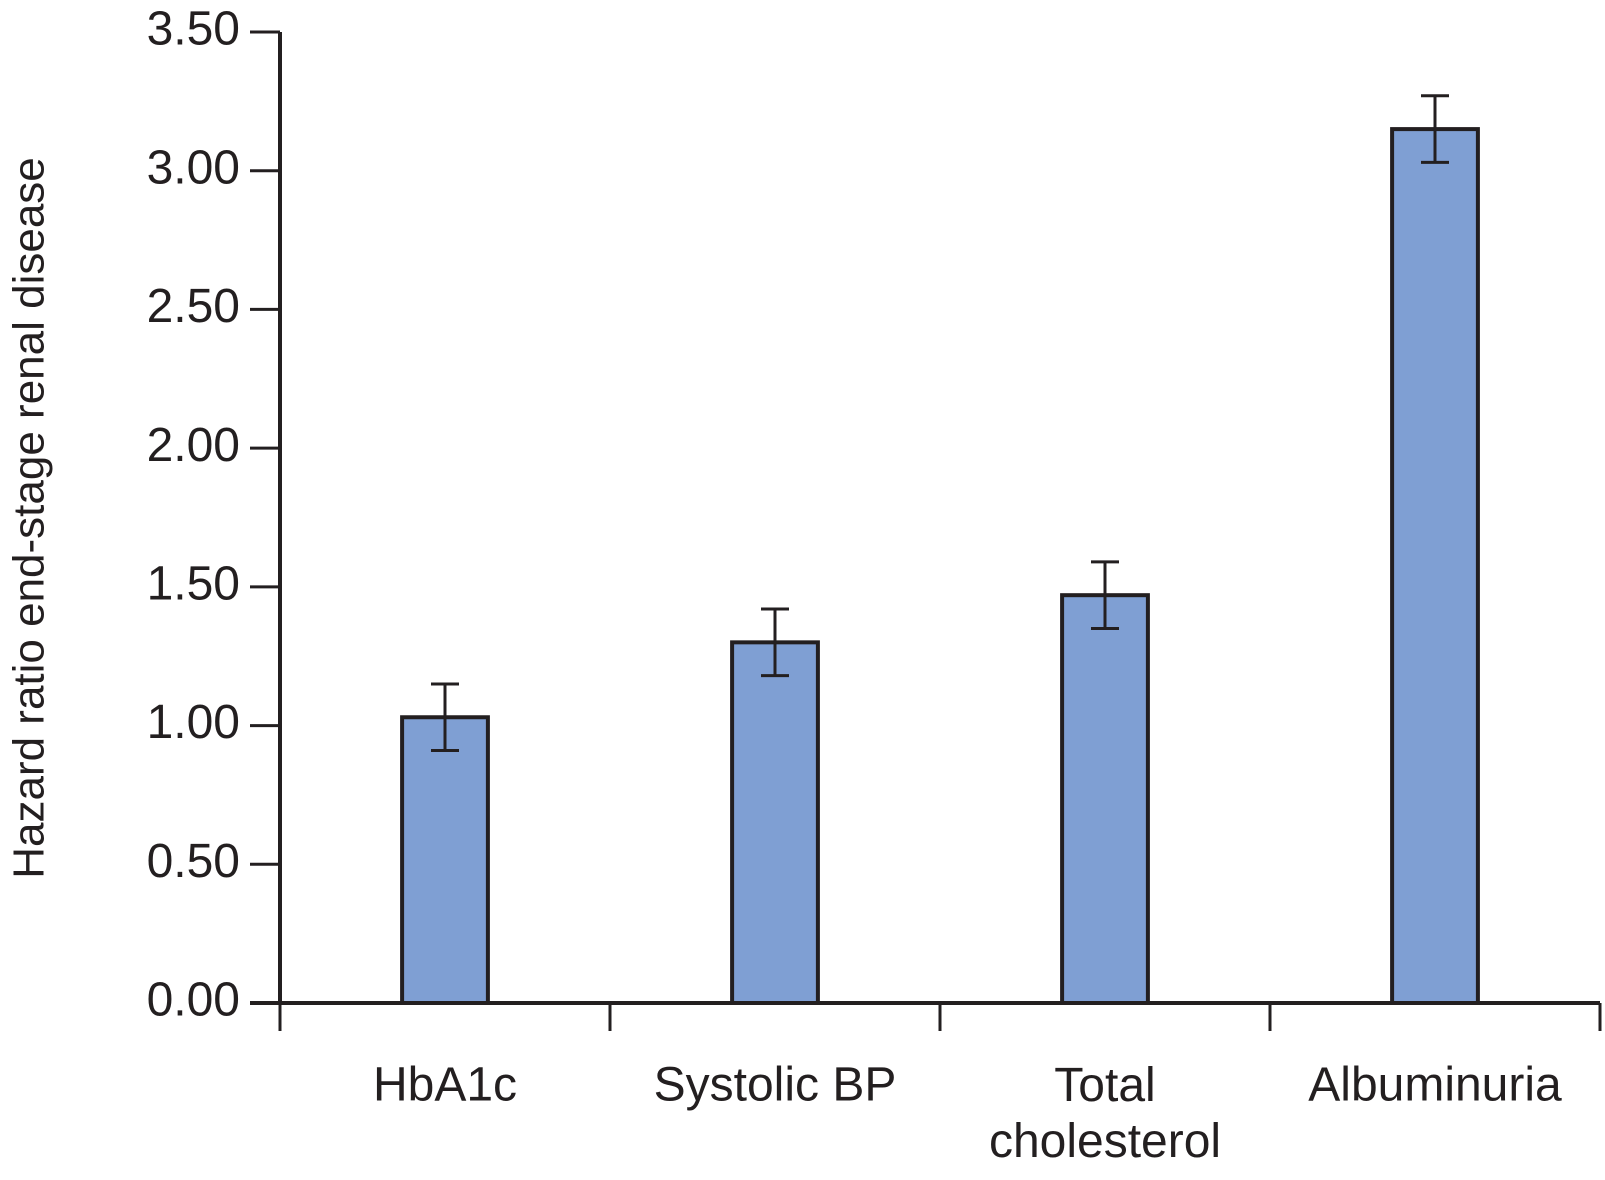  Describe the element at coordinates (1105, 1113) in the screenshot. I see `x-tick-label: Total cholesterol` at that location.